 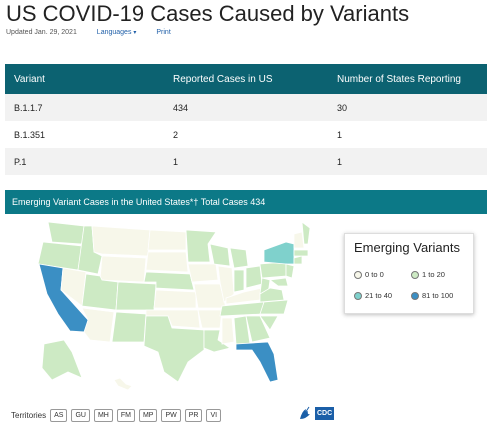 What do you see at coordinates (273, 270) in the screenshot?
I see `state-pennsylvania` at bounding box center [273, 270].